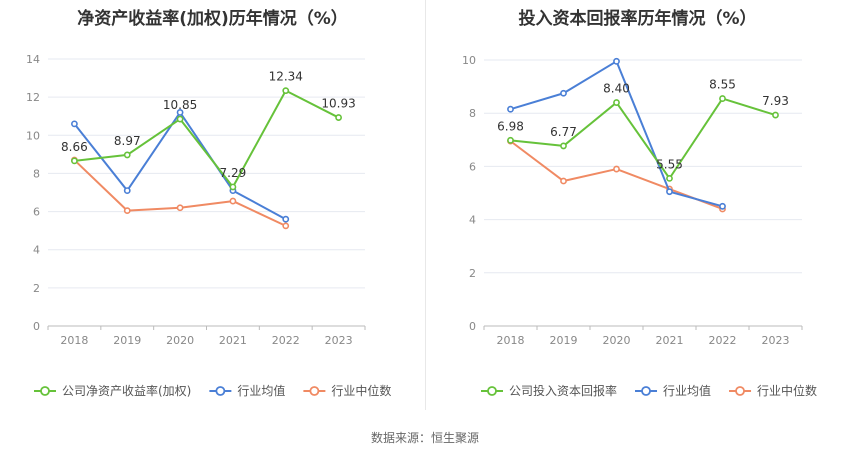 The image size is (850, 459). Describe the element at coordinates (723, 340) in the screenshot. I see `roic-x-tick-label: 2022` at that location.